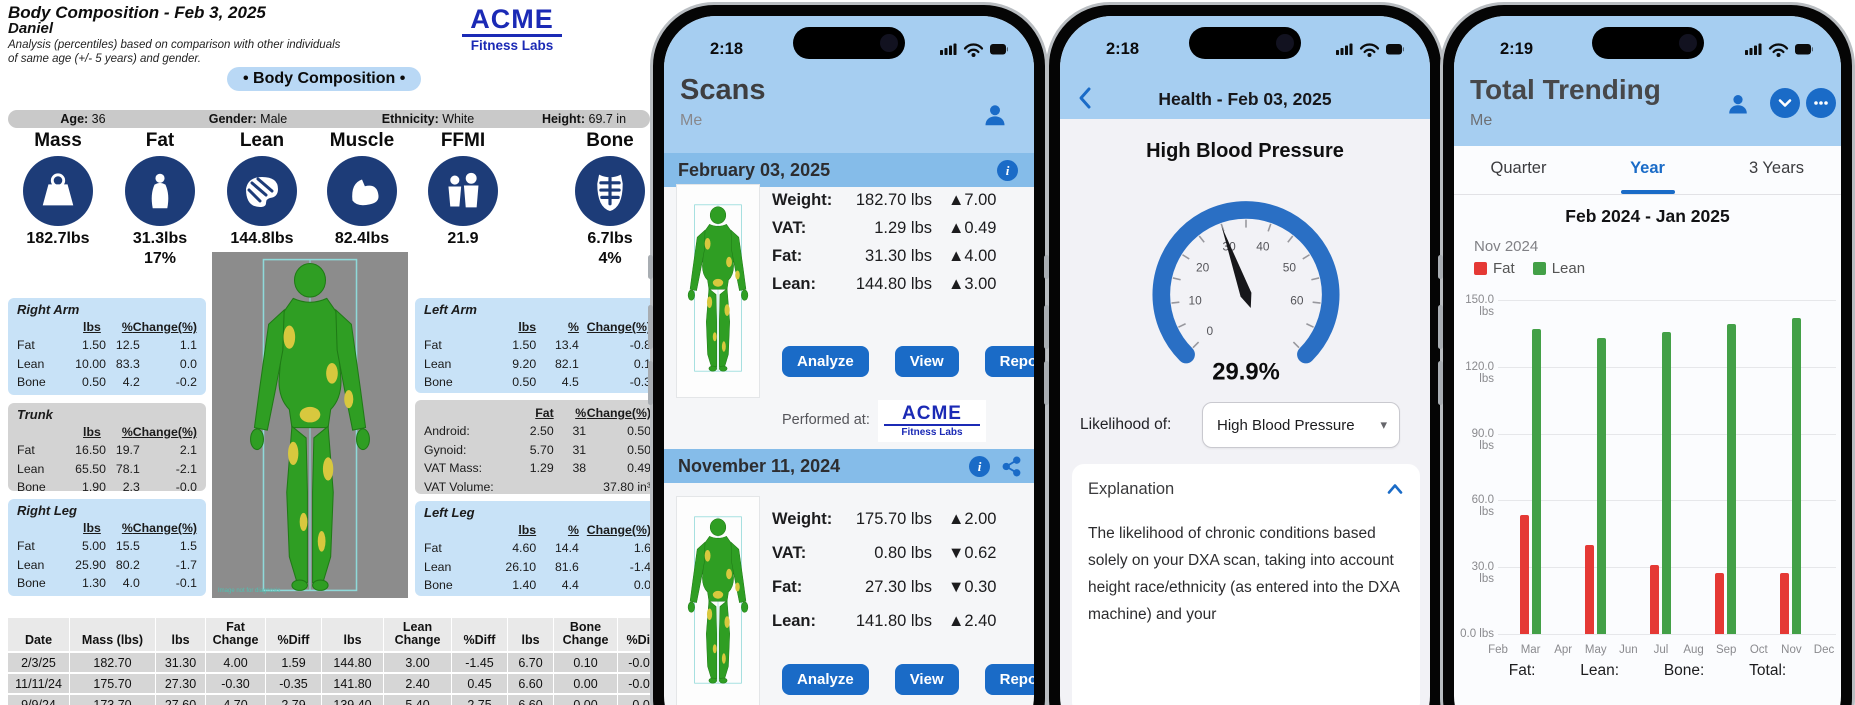 Image resolution: width=1855 pixels, height=705 pixels. I want to click on region-header-row: lbs% Change(%), so click(107, 432).